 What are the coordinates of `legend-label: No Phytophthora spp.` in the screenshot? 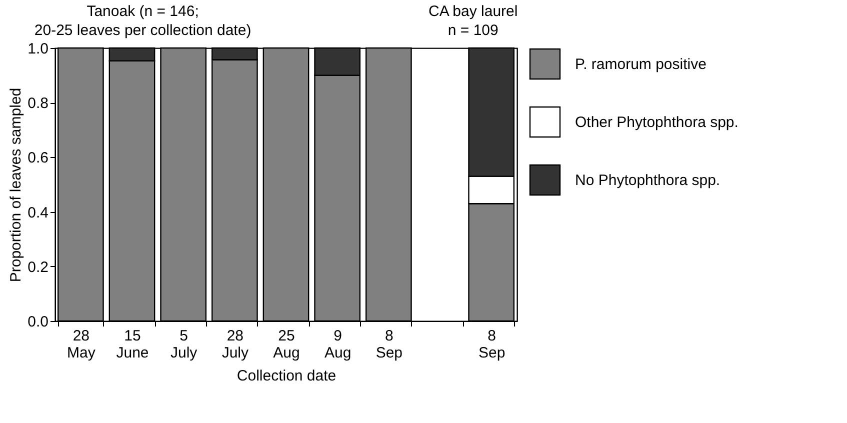 It's located at (647, 180).